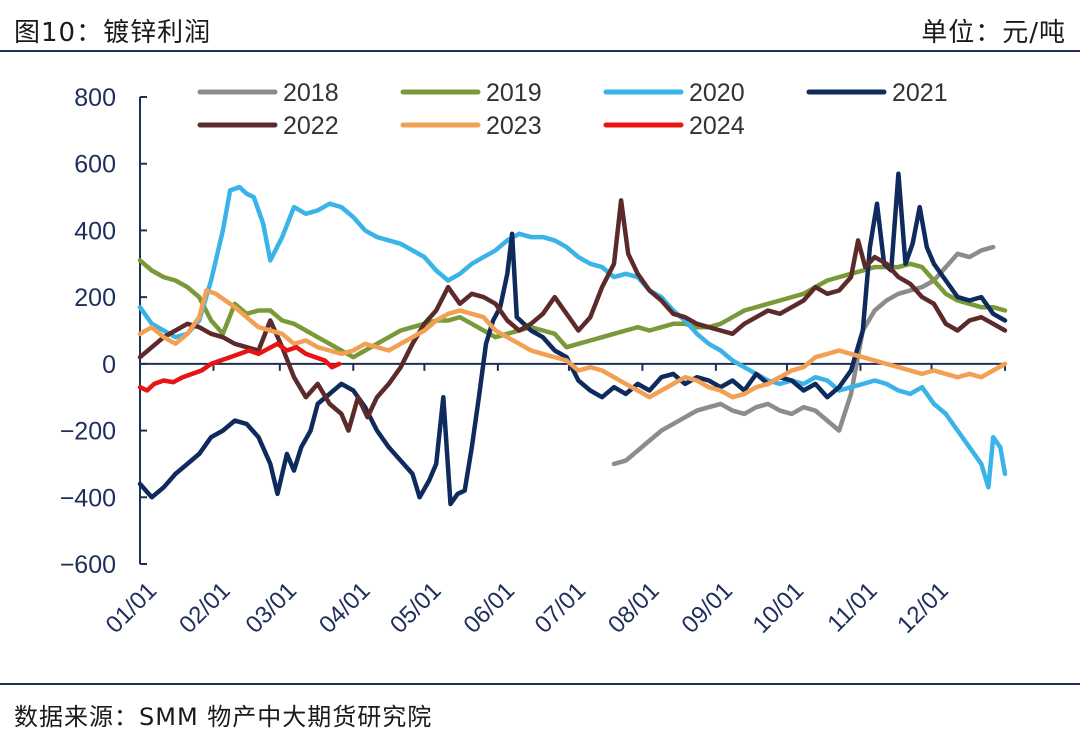 The image size is (1080, 738). Describe the element at coordinates (416, 608) in the screenshot. I see `x-tick-label: 05/01` at that location.